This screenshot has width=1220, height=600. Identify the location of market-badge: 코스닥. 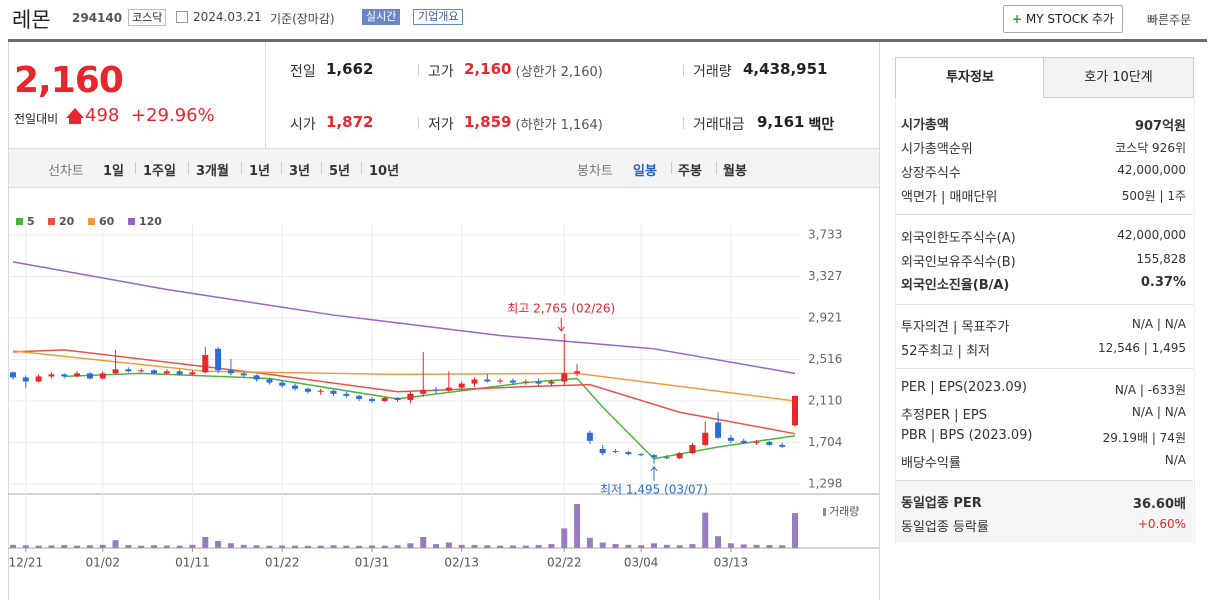
(147, 17).